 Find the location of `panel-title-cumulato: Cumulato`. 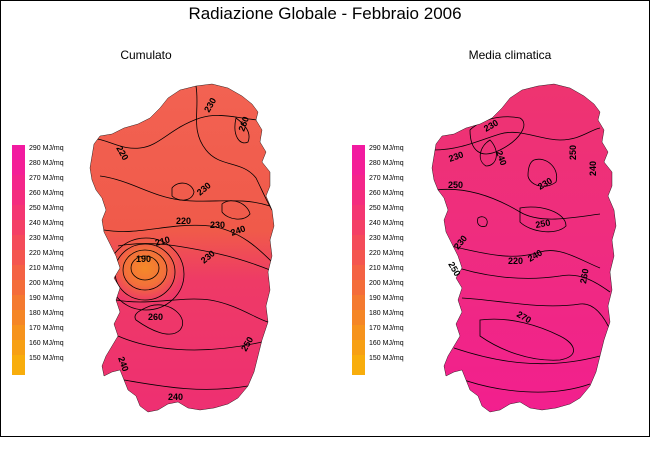

panel-title-cumulato: Cumulato is located at coordinates (146, 55).